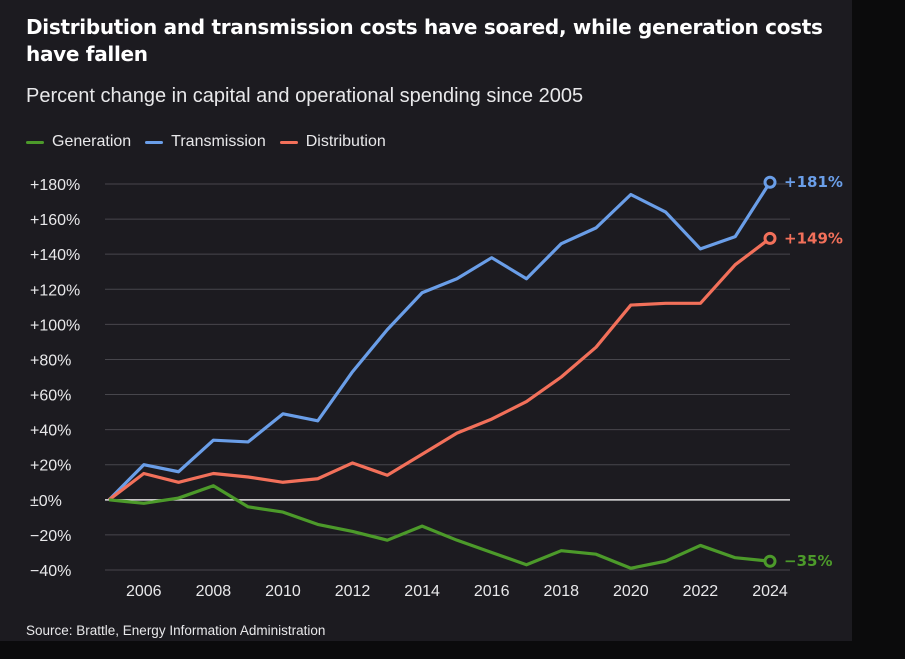  What do you see at coordinates (55, 290) in the screenshot?
I see `y-tick-label: +120%` at bounding box center [55, 290].